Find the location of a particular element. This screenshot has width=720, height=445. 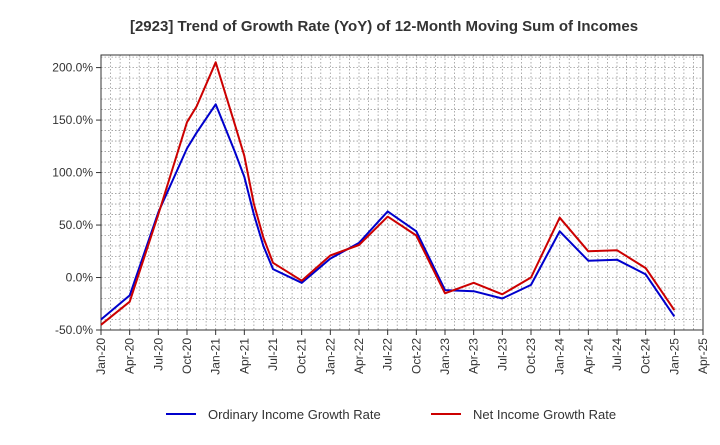

x-tick-label: Apr-22 is located at coordinates (359, 356).